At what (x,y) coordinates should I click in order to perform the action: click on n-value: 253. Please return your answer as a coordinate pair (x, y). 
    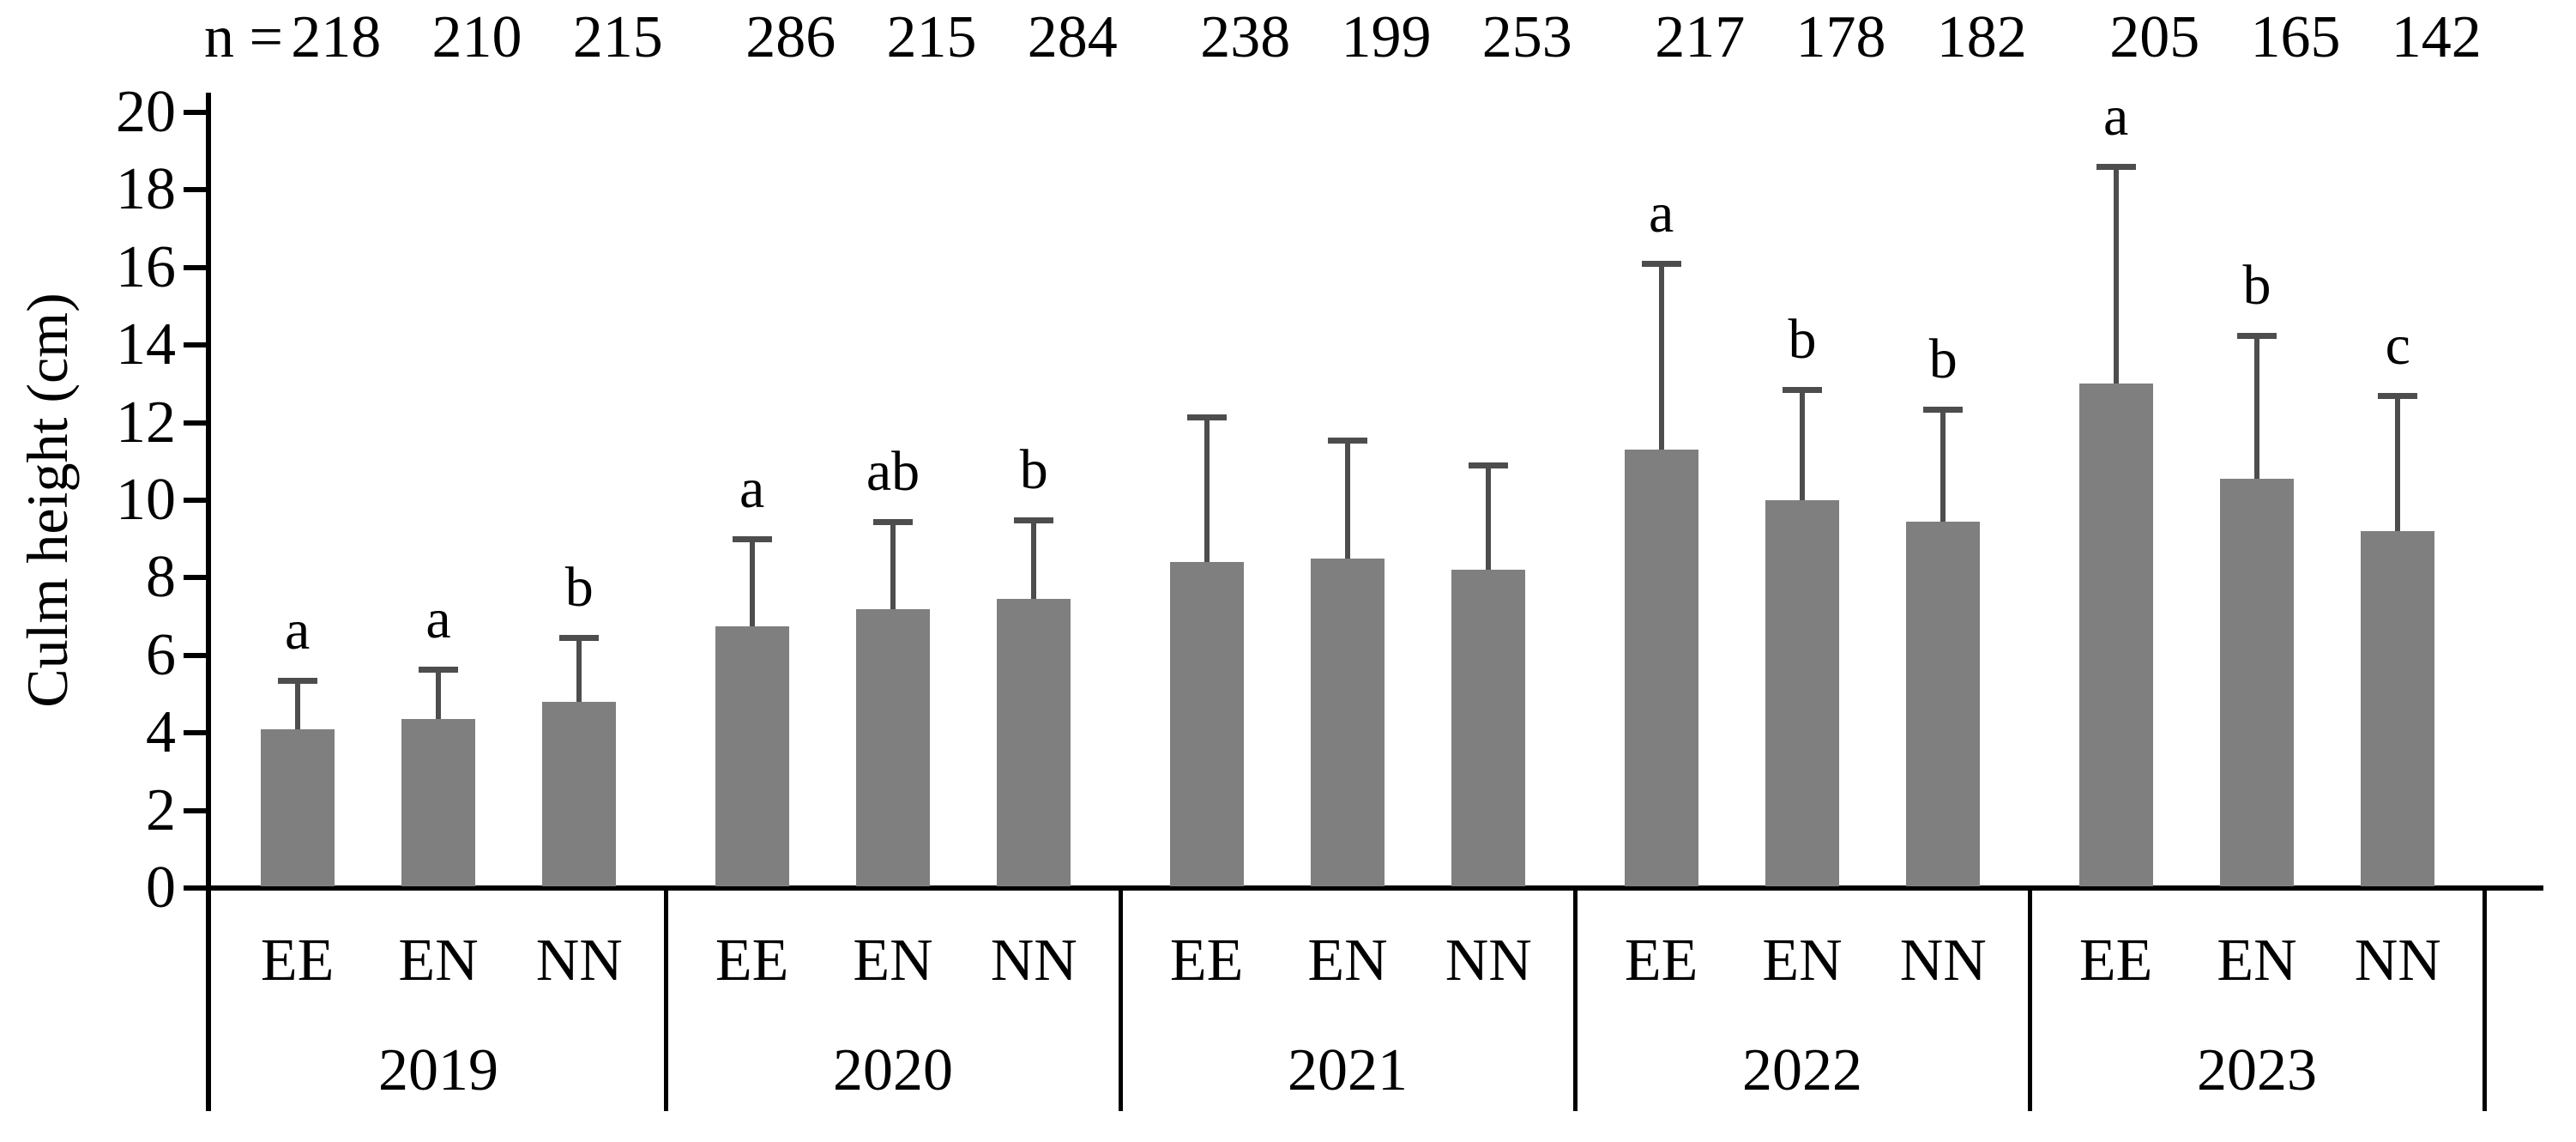
    Looking at the image, I should click on (1526, 37).